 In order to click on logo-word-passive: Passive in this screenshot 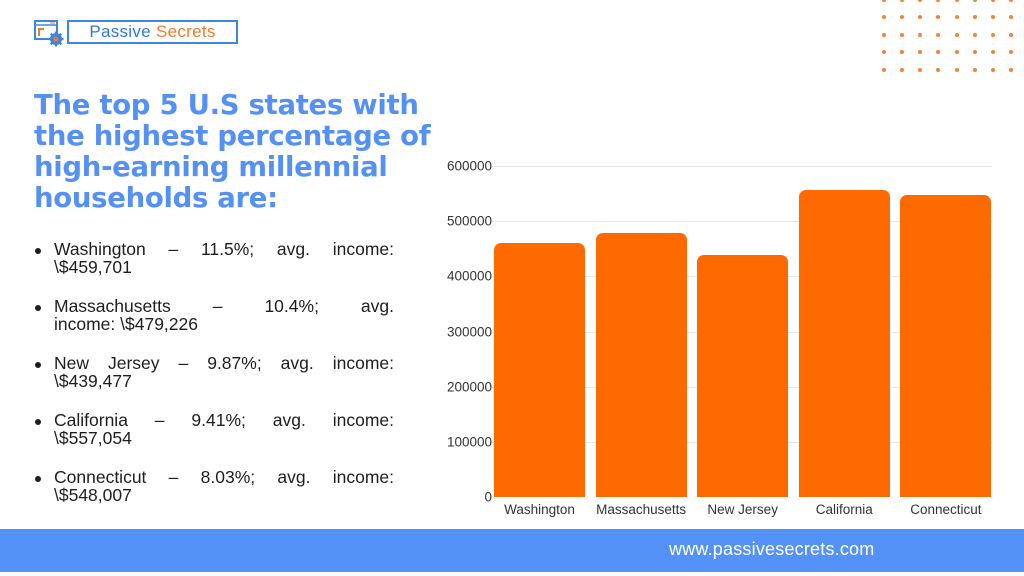, I will do `click(120, 31)`.